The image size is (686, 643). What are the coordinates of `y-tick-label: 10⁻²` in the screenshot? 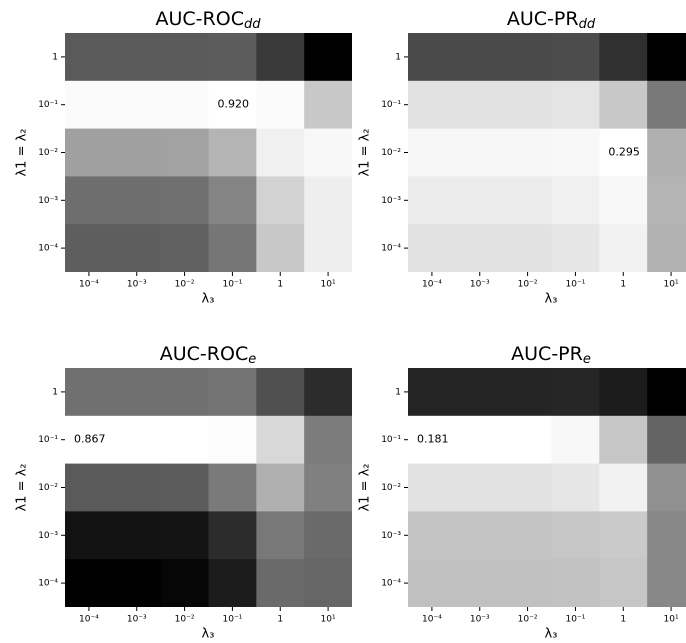 It's located at (48, 488).